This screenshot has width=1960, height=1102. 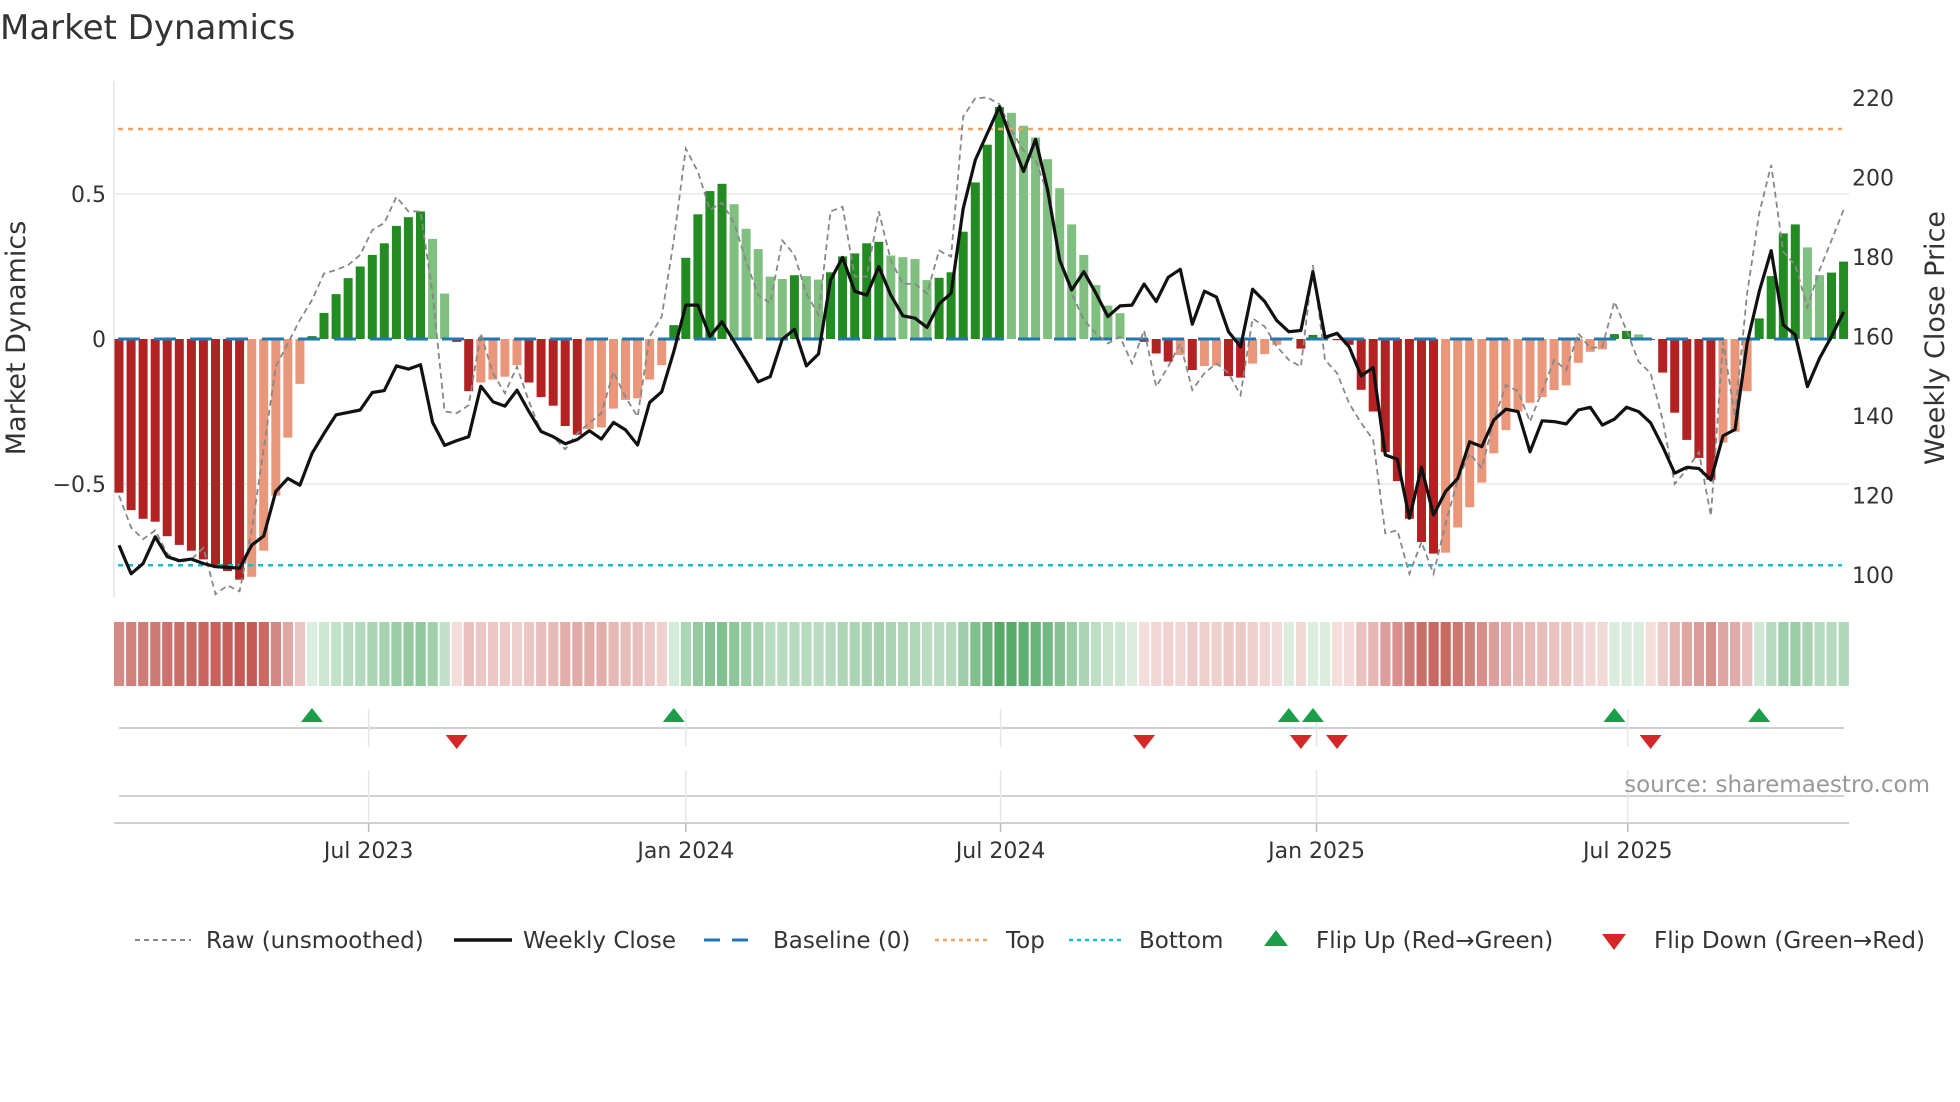 I want to click on legend-close-label: Weekly Close, so click(x=599, y=941).